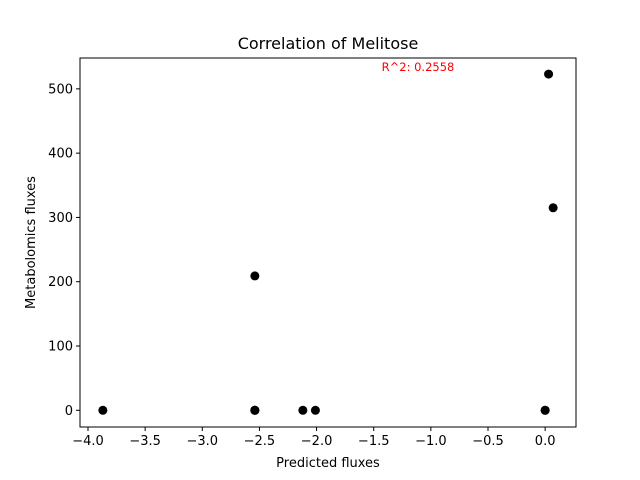 This screenshot has height=480, width=640. Describe the element at coordinates (431, 441) in the screenshot. I see `x-tick-label: −1.0` at that location.